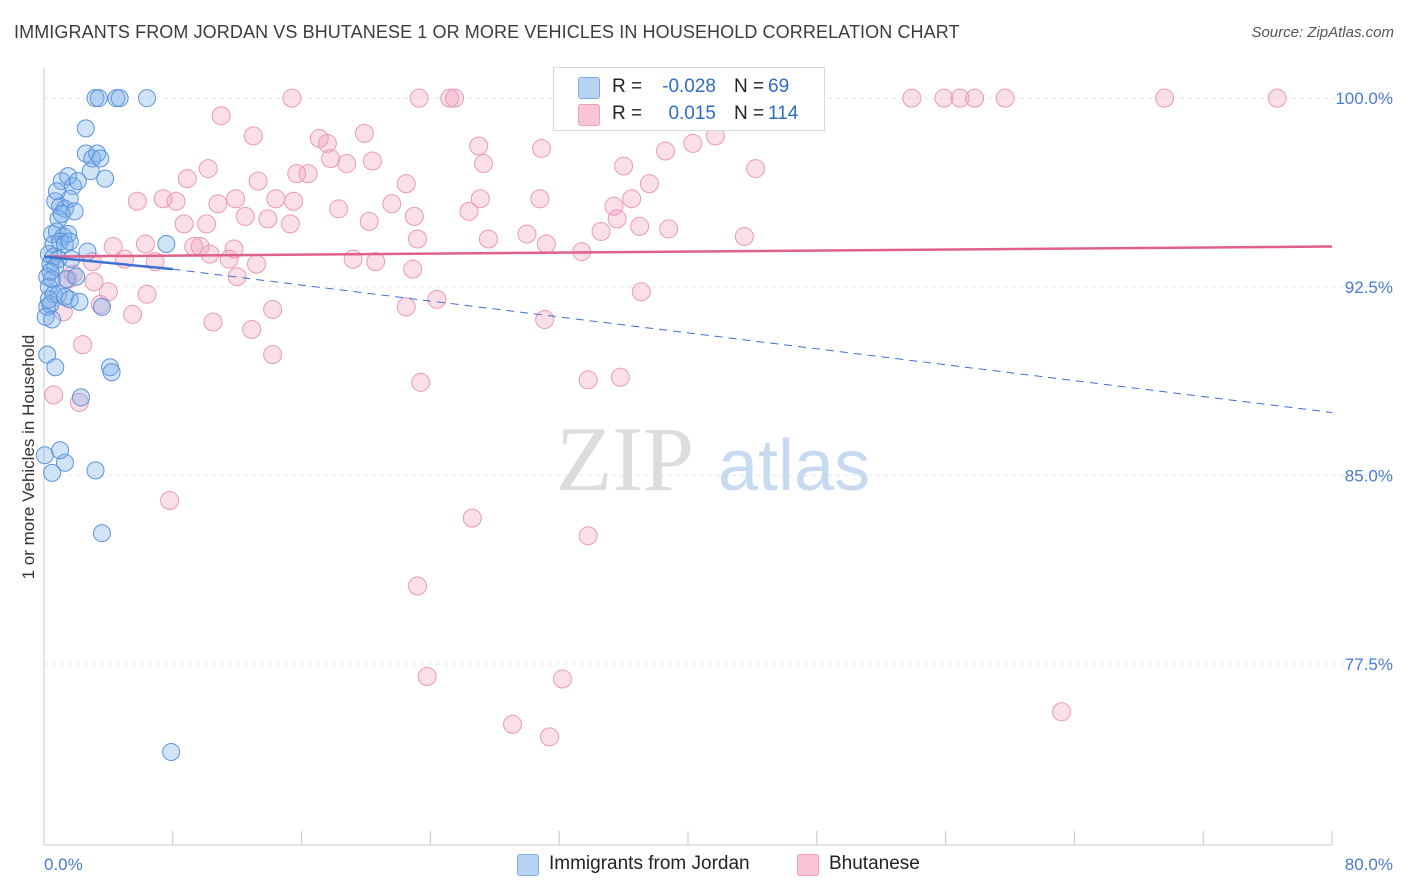 Image resolution: width=1406 pixels, height=892 pixels. Describe the element at coordinates (1364, 98) in the screenshot. I see `y-tick-label: 100.0%` at that location.